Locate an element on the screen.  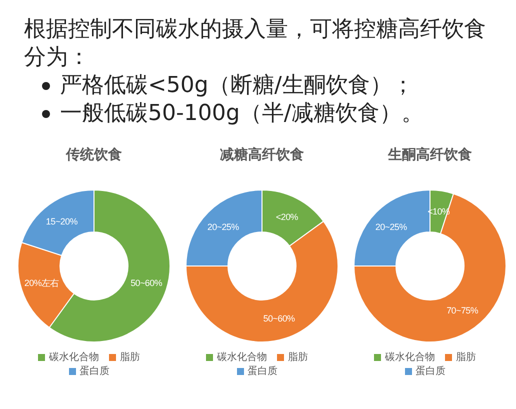
chart-title: 传统饮食 is located at coordinates (94, 155).